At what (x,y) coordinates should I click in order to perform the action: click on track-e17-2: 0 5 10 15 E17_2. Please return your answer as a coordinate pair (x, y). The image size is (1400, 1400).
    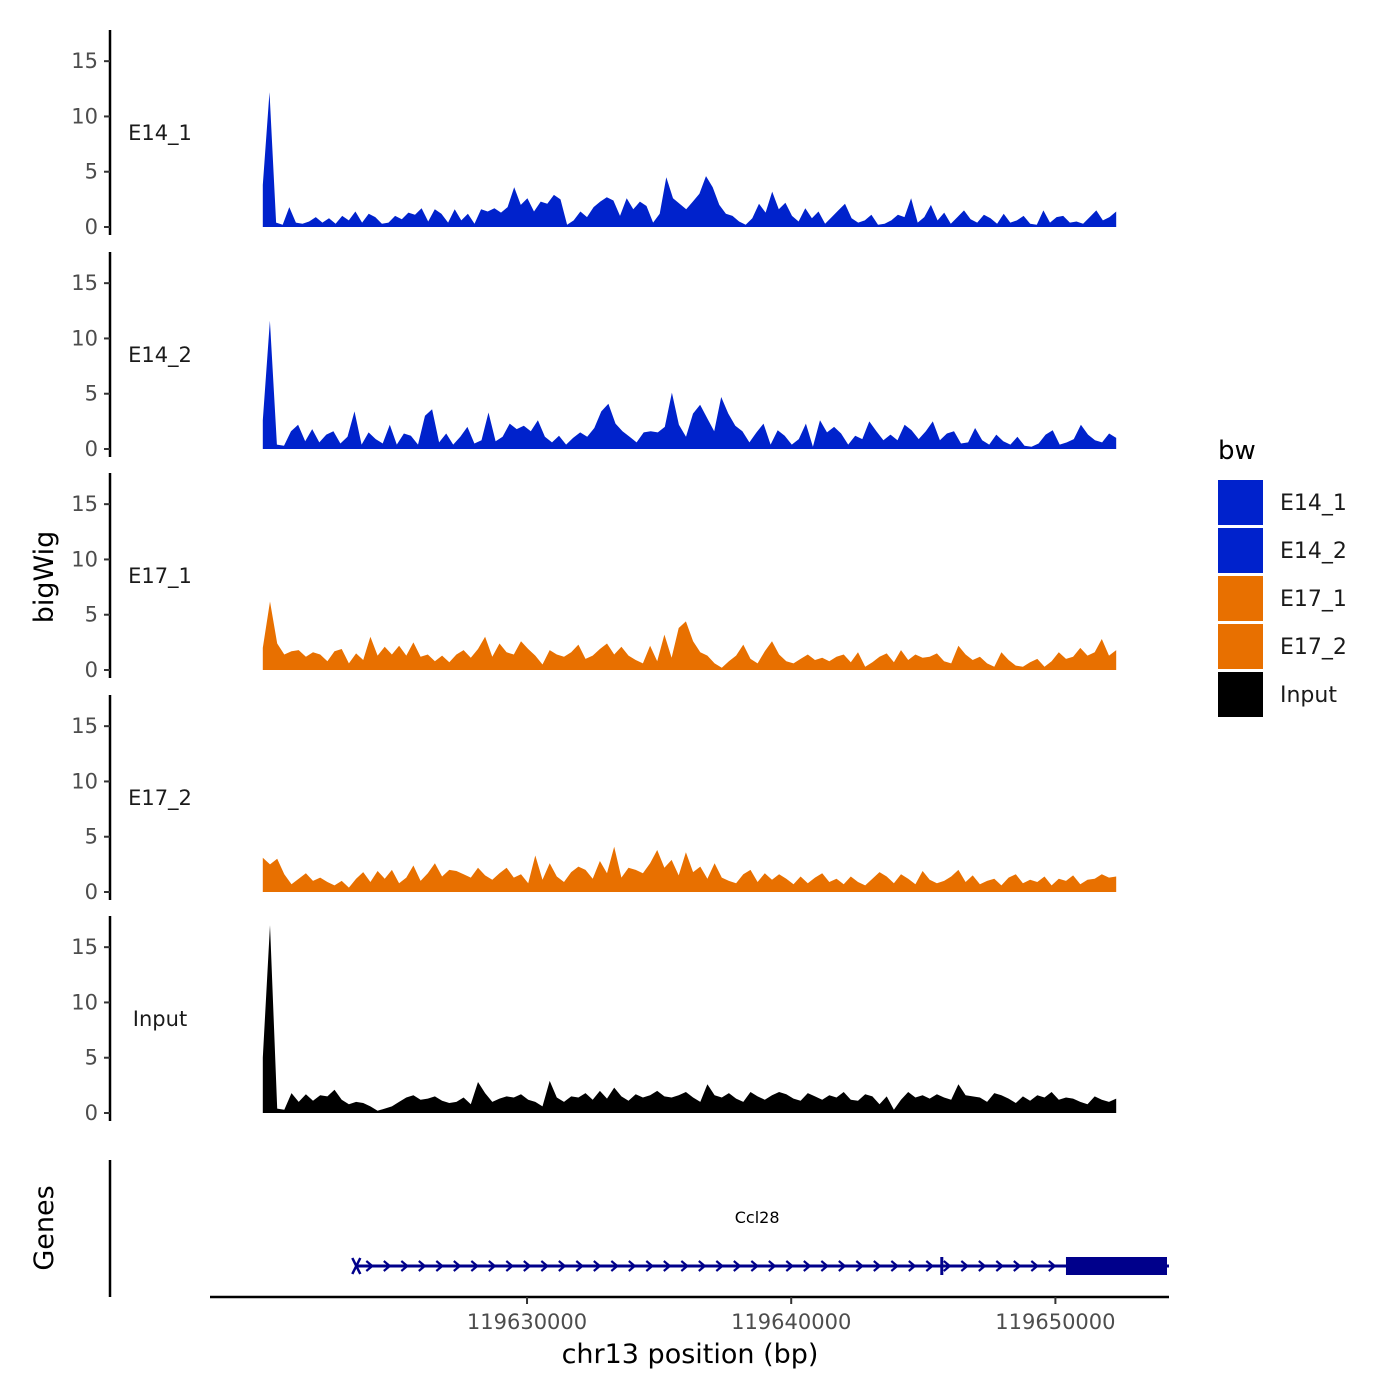
    Looking at the image, I should click on (594, 799).